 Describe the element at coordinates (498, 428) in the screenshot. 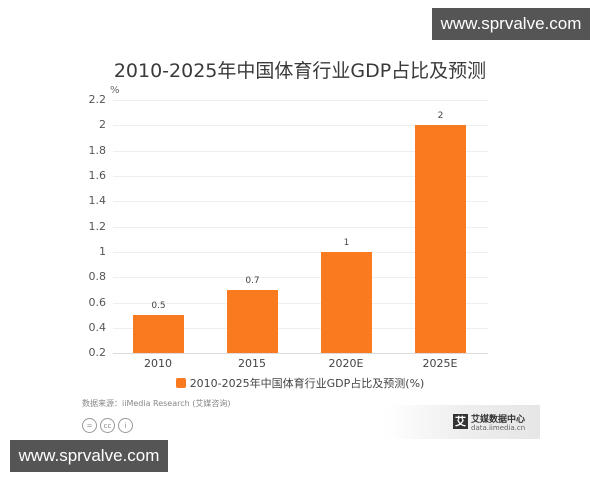

I see `brand-url: data.iimedia.cn` at that location.